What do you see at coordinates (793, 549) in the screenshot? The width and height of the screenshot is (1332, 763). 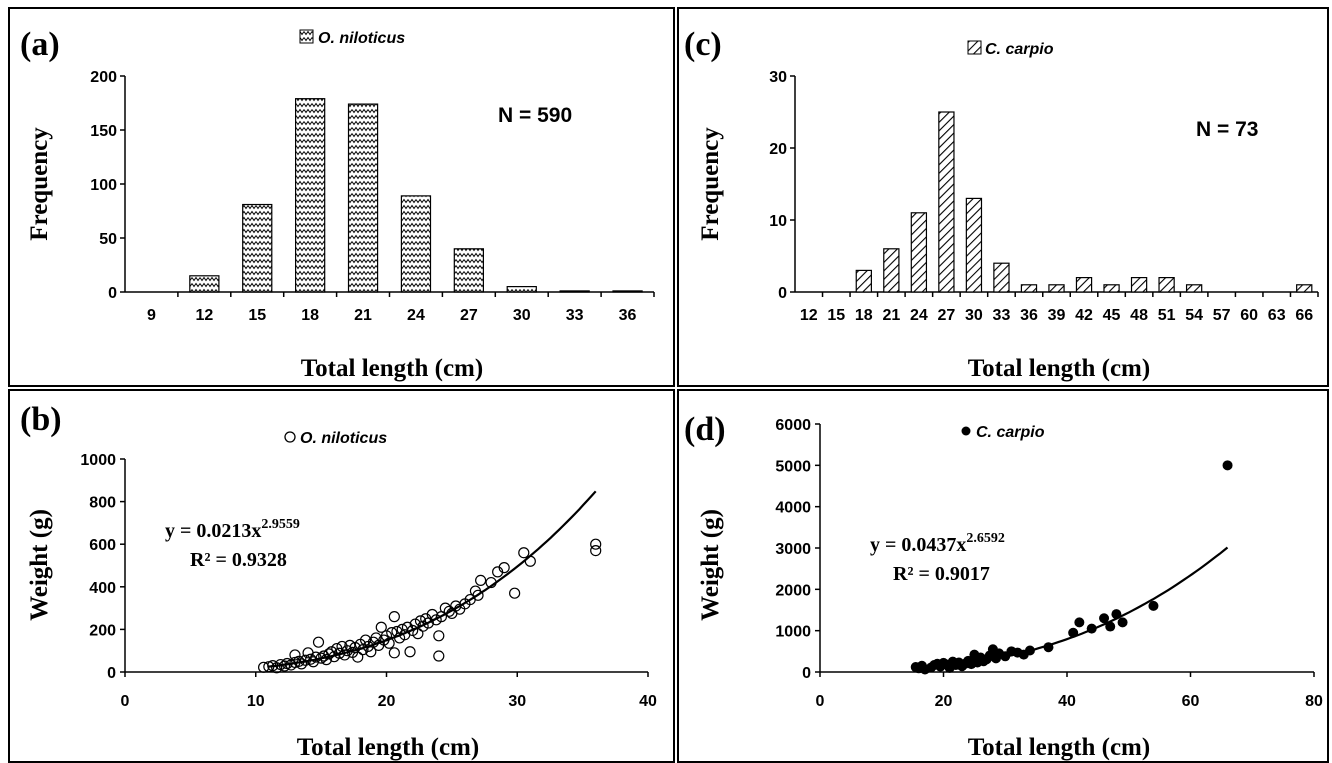 I see `y-tick-label: 3000` at bounding box center [793, 549].